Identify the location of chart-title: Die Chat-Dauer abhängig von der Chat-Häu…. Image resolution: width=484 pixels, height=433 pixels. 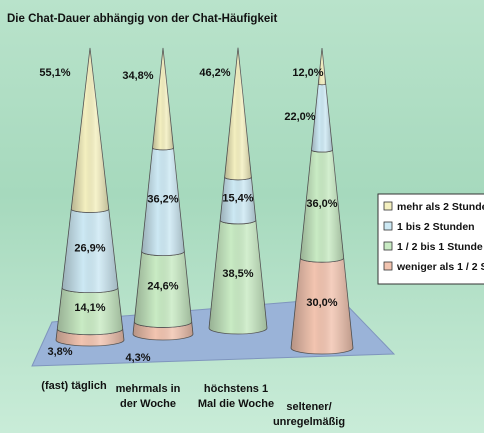
(142, 19).